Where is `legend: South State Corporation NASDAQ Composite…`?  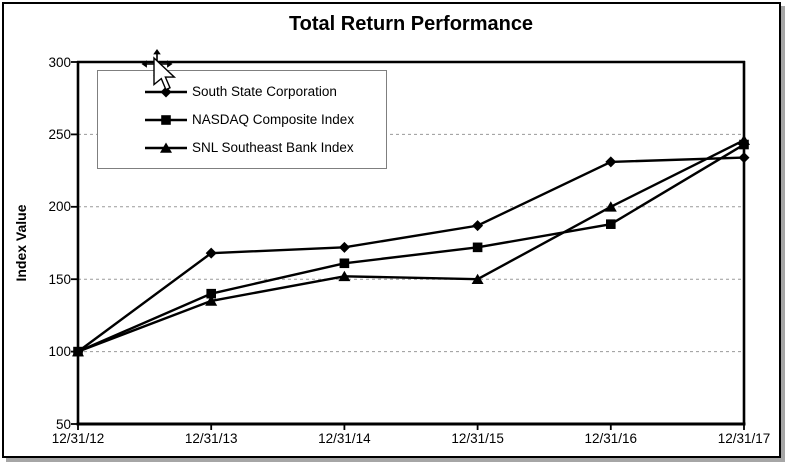
legend: South State Corporation NASDAQ Composite… is located at coordinates (242, 119).